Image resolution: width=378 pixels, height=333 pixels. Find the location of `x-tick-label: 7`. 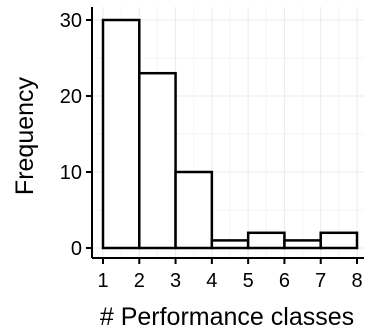

x-tick-label: 7 is located at coordinates (320, 281).